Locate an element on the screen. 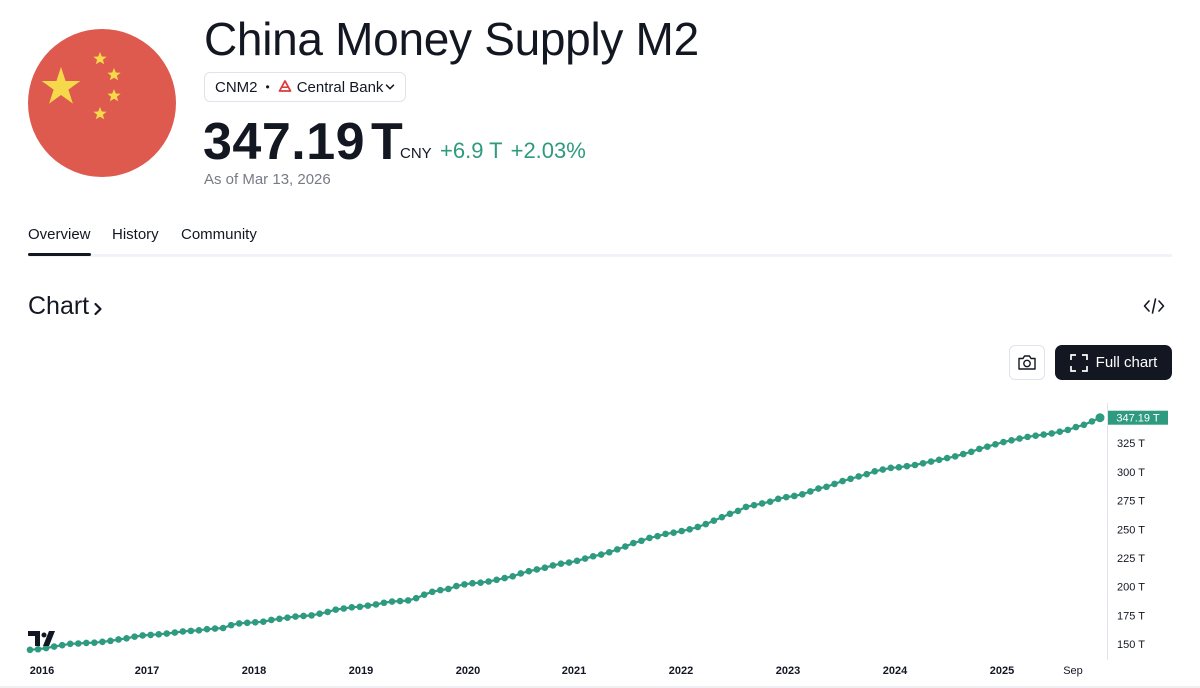 The height and width of the screenshot is (688, 1200). full-chart-button: Full chart is located at coordinates (1113, 362).